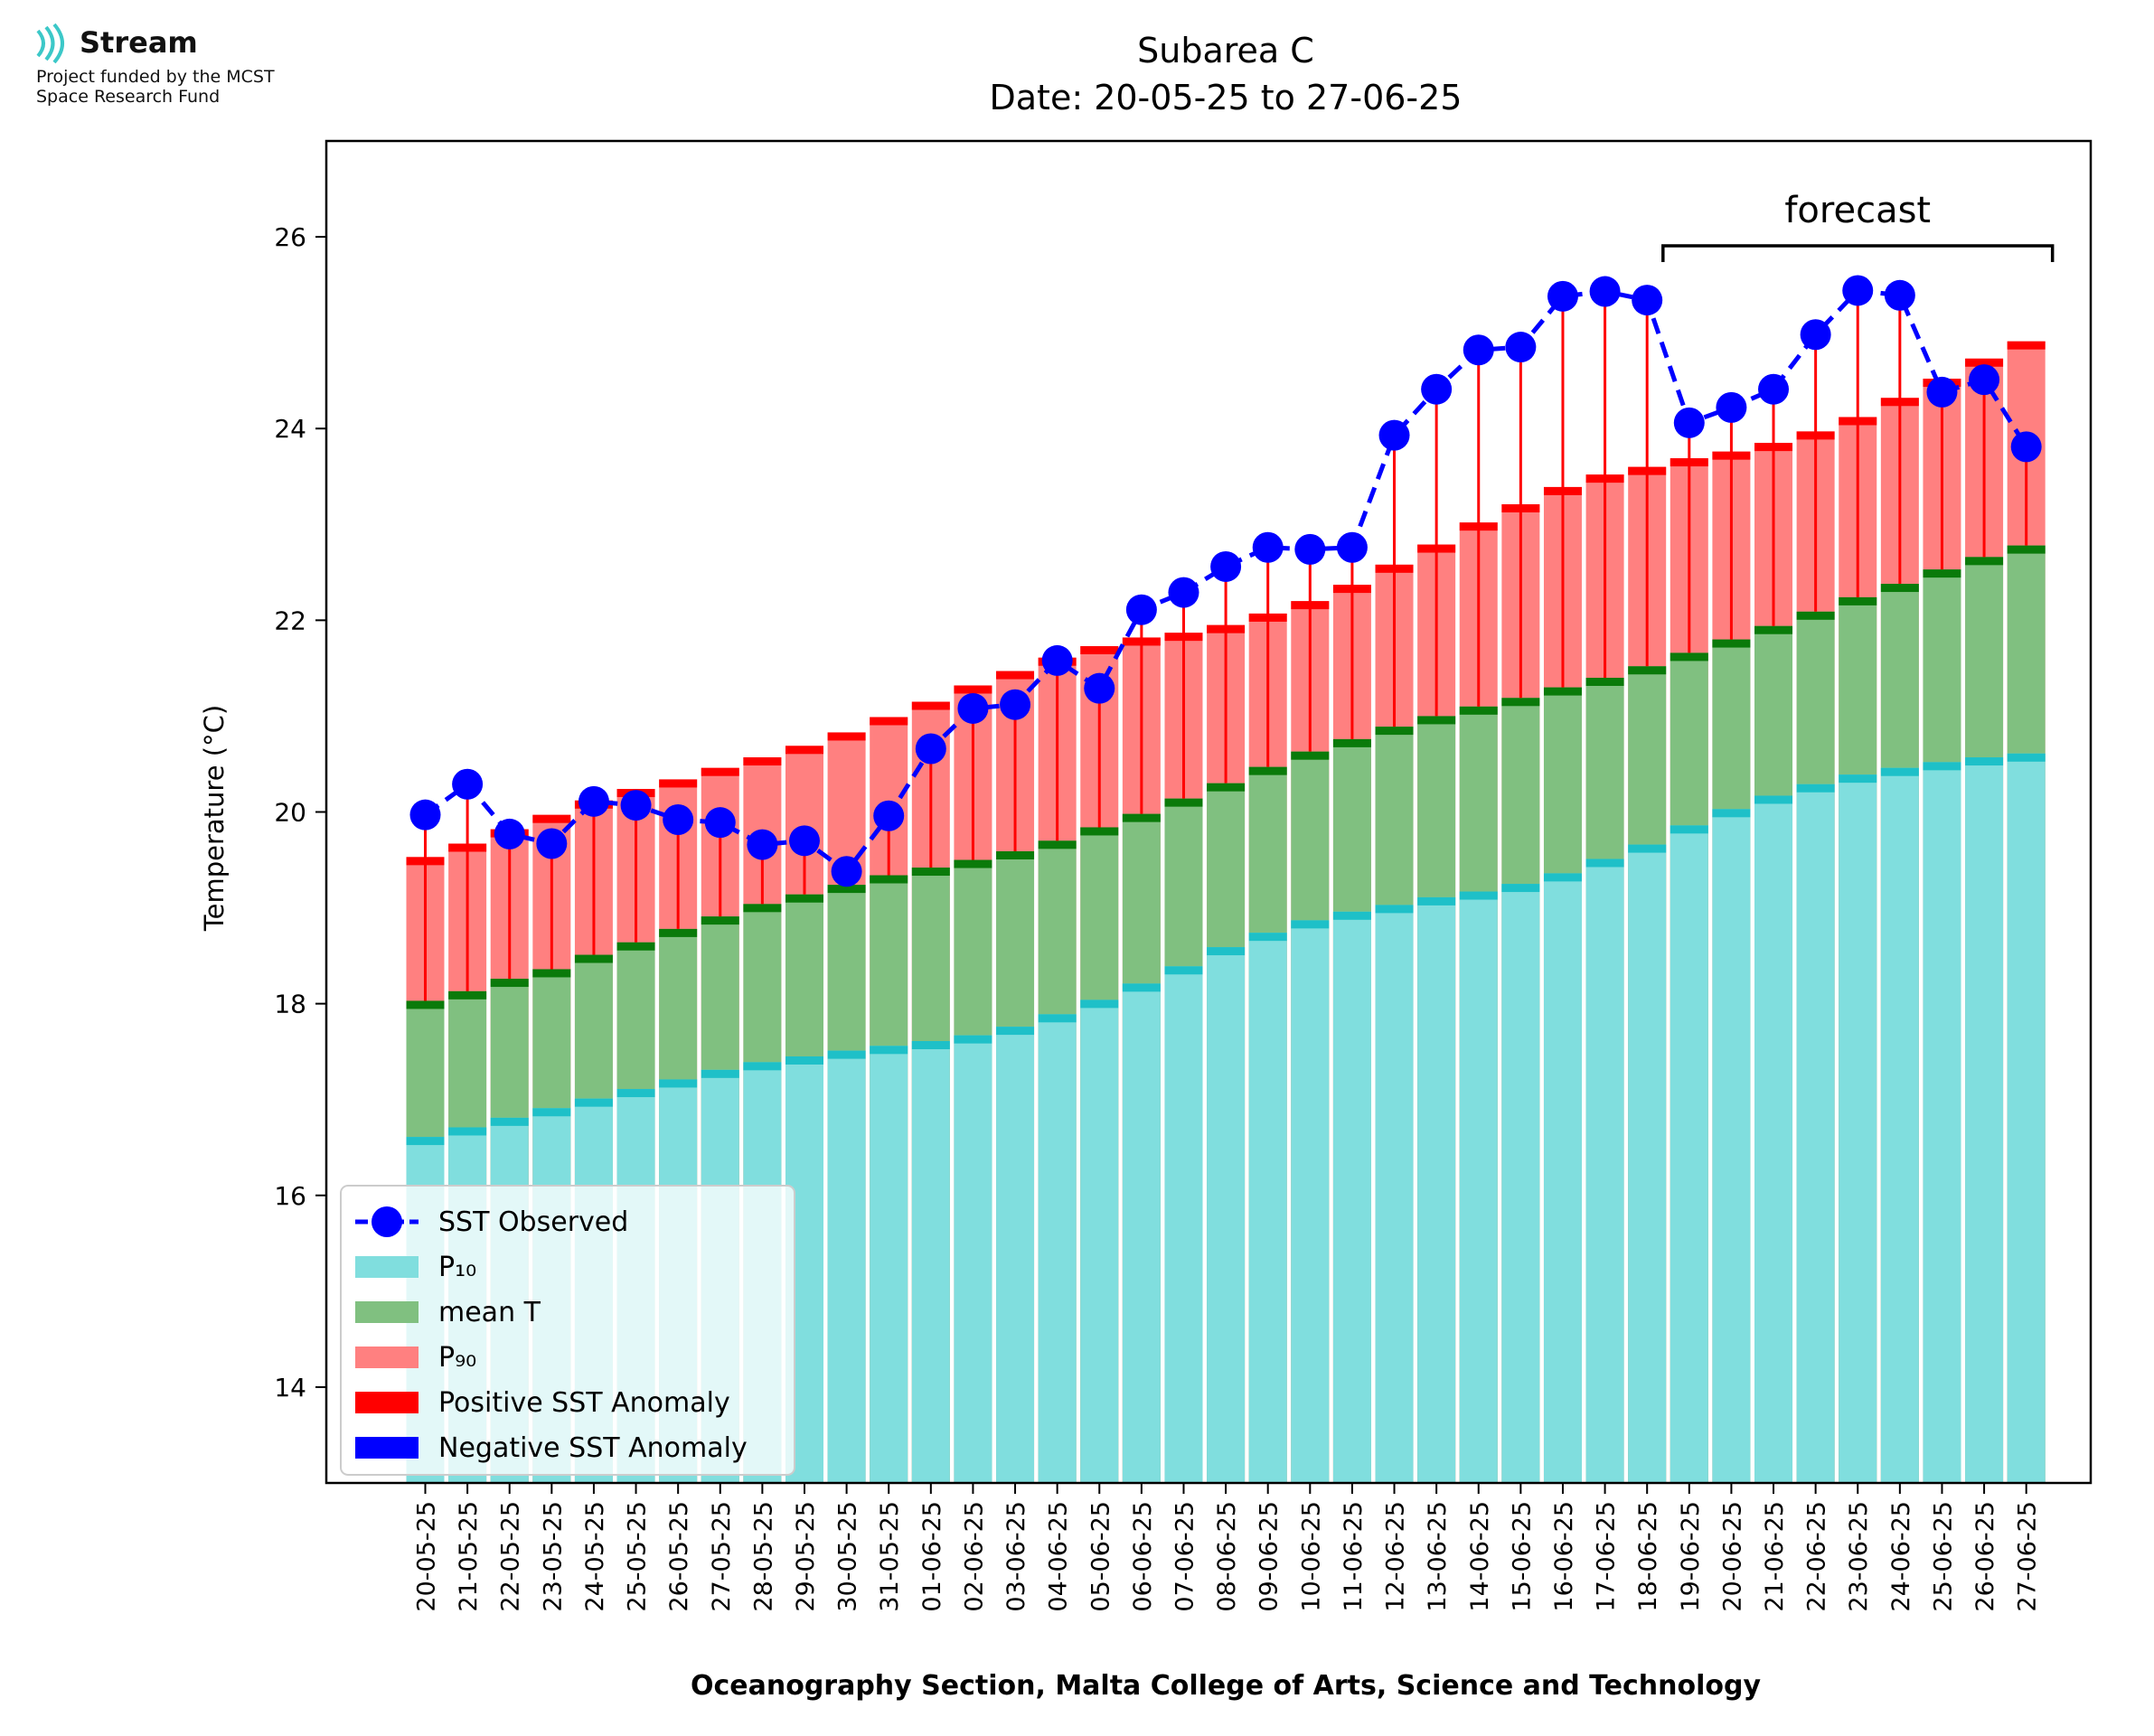  I want to click on x-tick-label: 14-06-25, so click(1480, 1556).